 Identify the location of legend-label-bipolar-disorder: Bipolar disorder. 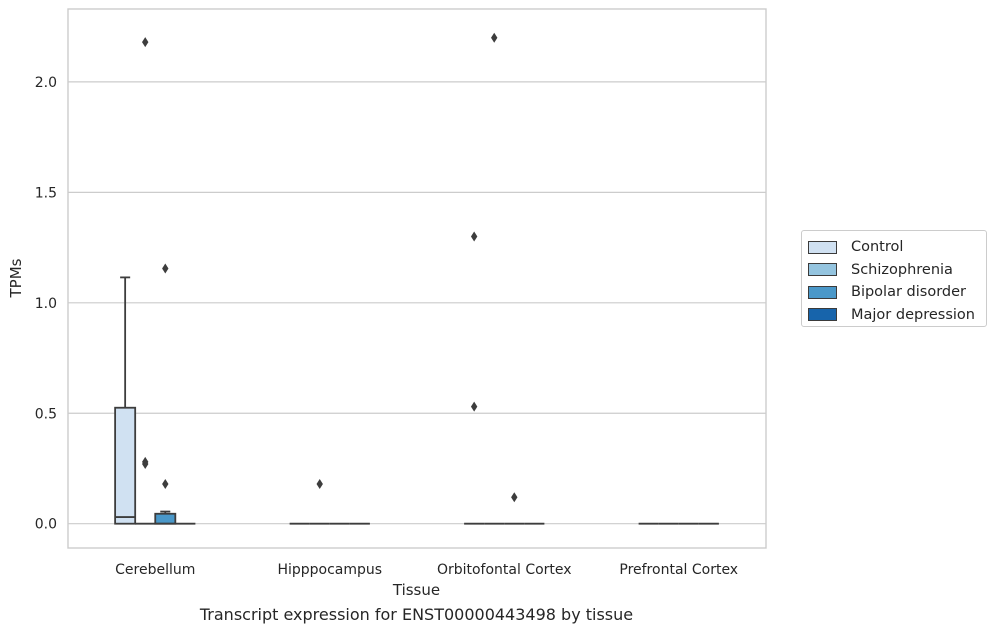
(908, 292).